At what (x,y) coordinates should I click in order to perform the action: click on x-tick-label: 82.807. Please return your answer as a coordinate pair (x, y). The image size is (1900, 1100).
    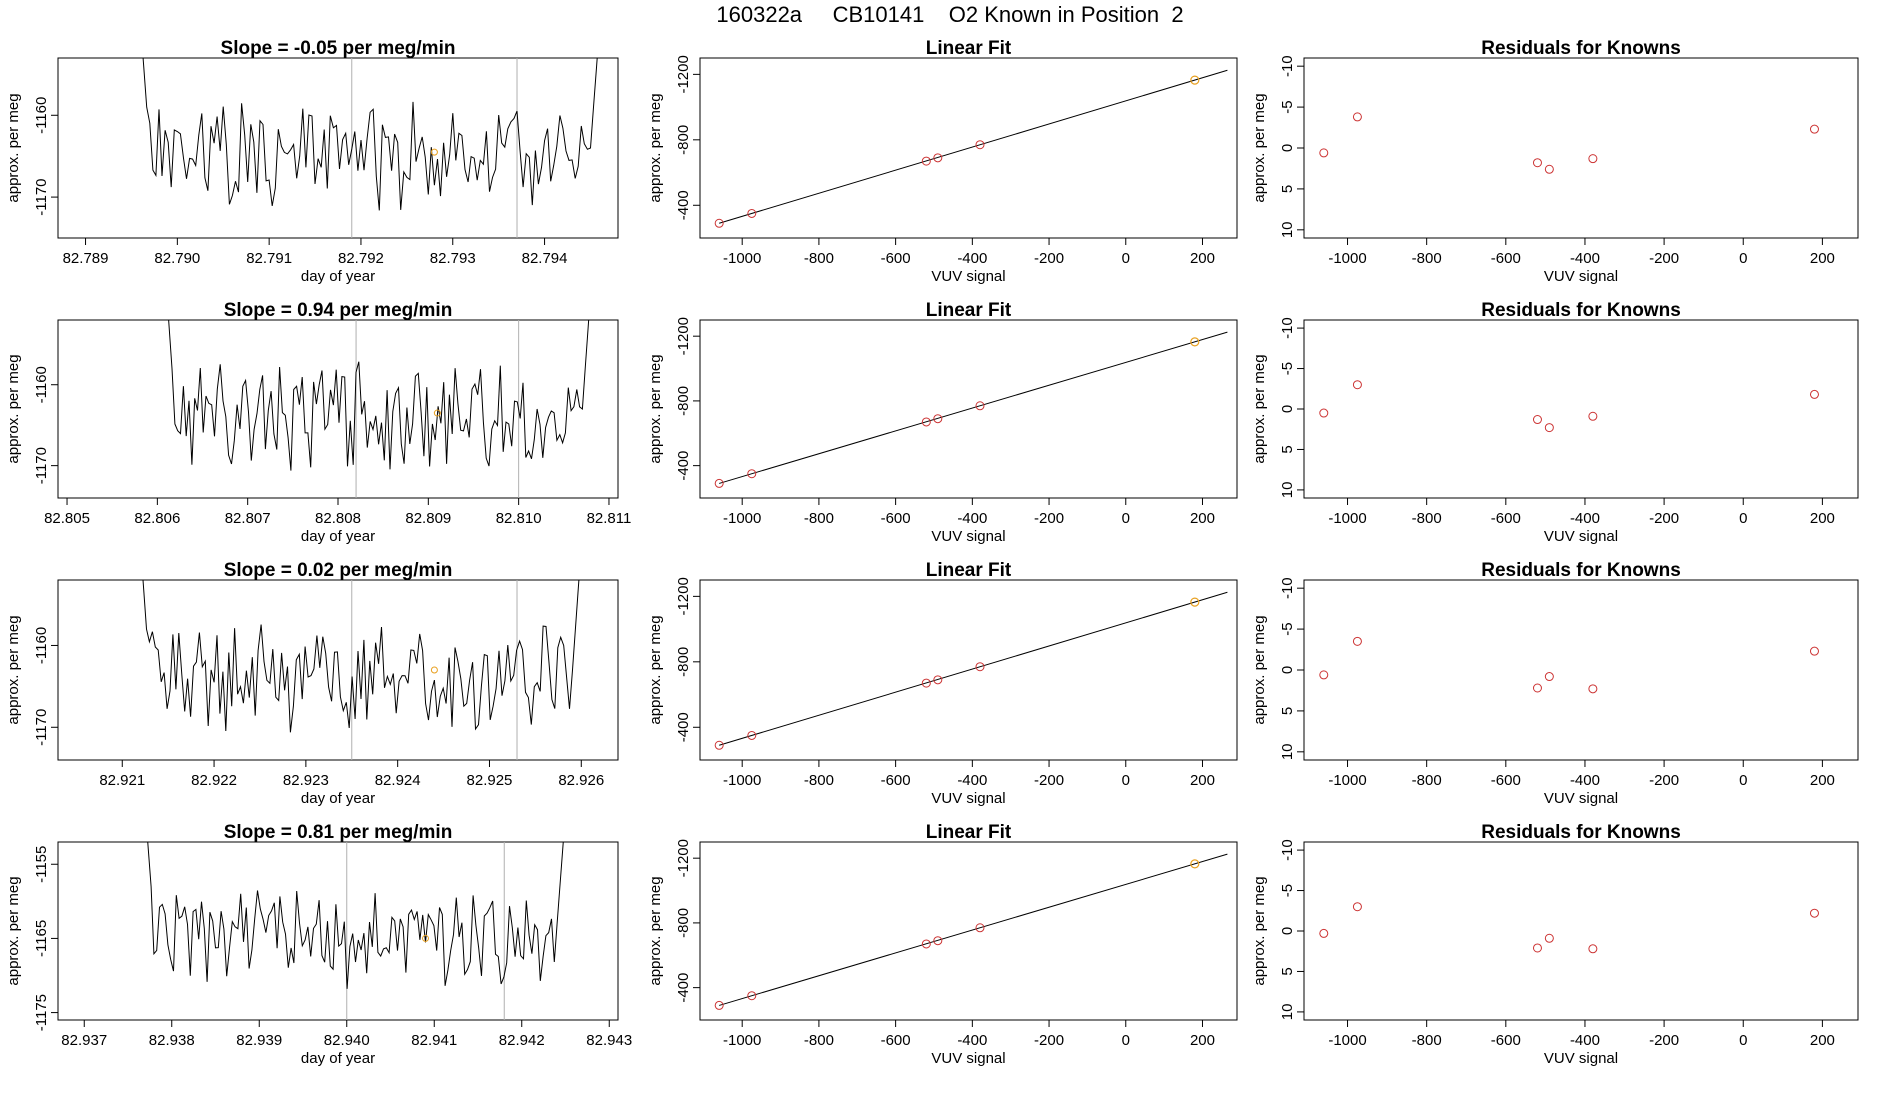
    Looking at the image, I should click on (248, 518).